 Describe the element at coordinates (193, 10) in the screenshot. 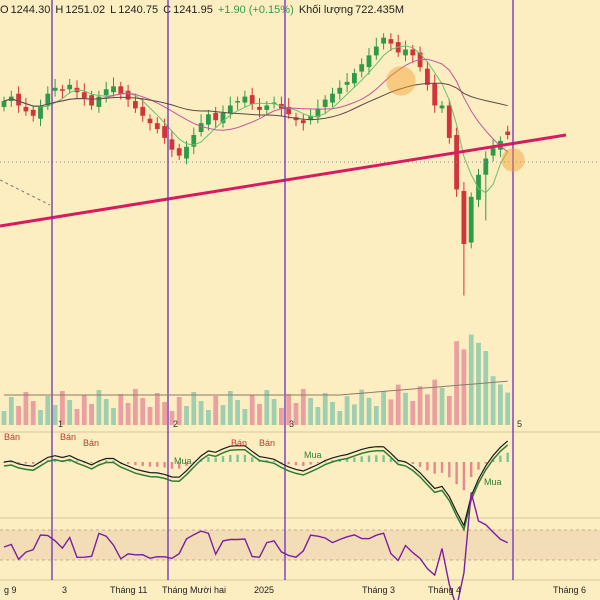

I see `close-value: 1241.95` at that location.